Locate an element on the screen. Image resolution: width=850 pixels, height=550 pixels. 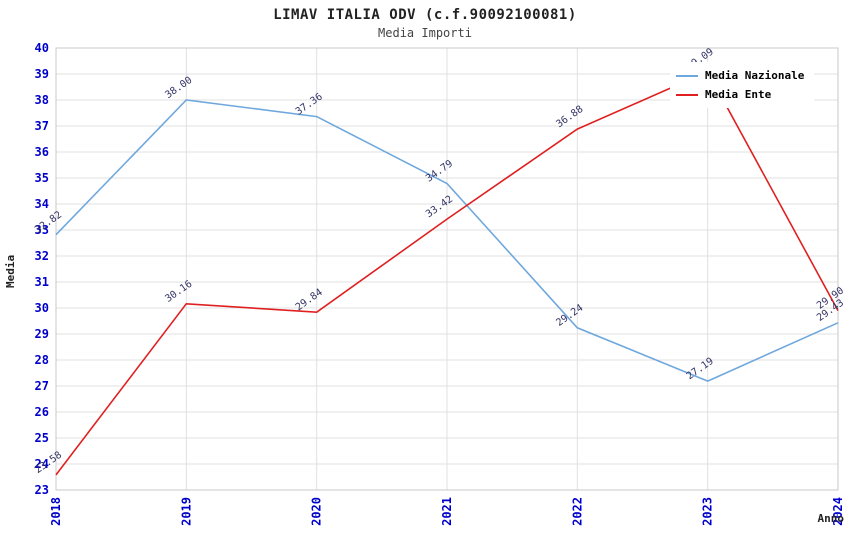
x-axis-title: Anno is located at coordinates (831, 518).